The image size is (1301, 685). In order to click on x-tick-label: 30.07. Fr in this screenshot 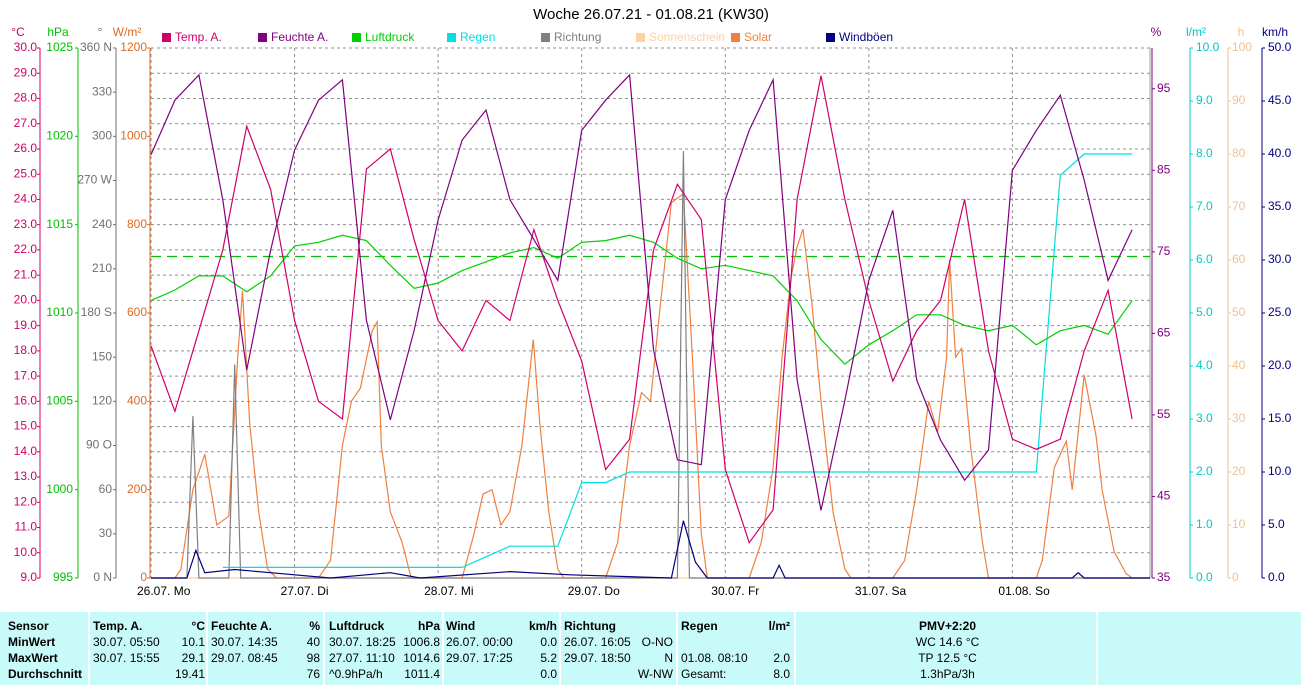, I will do `click(735, 591)`.